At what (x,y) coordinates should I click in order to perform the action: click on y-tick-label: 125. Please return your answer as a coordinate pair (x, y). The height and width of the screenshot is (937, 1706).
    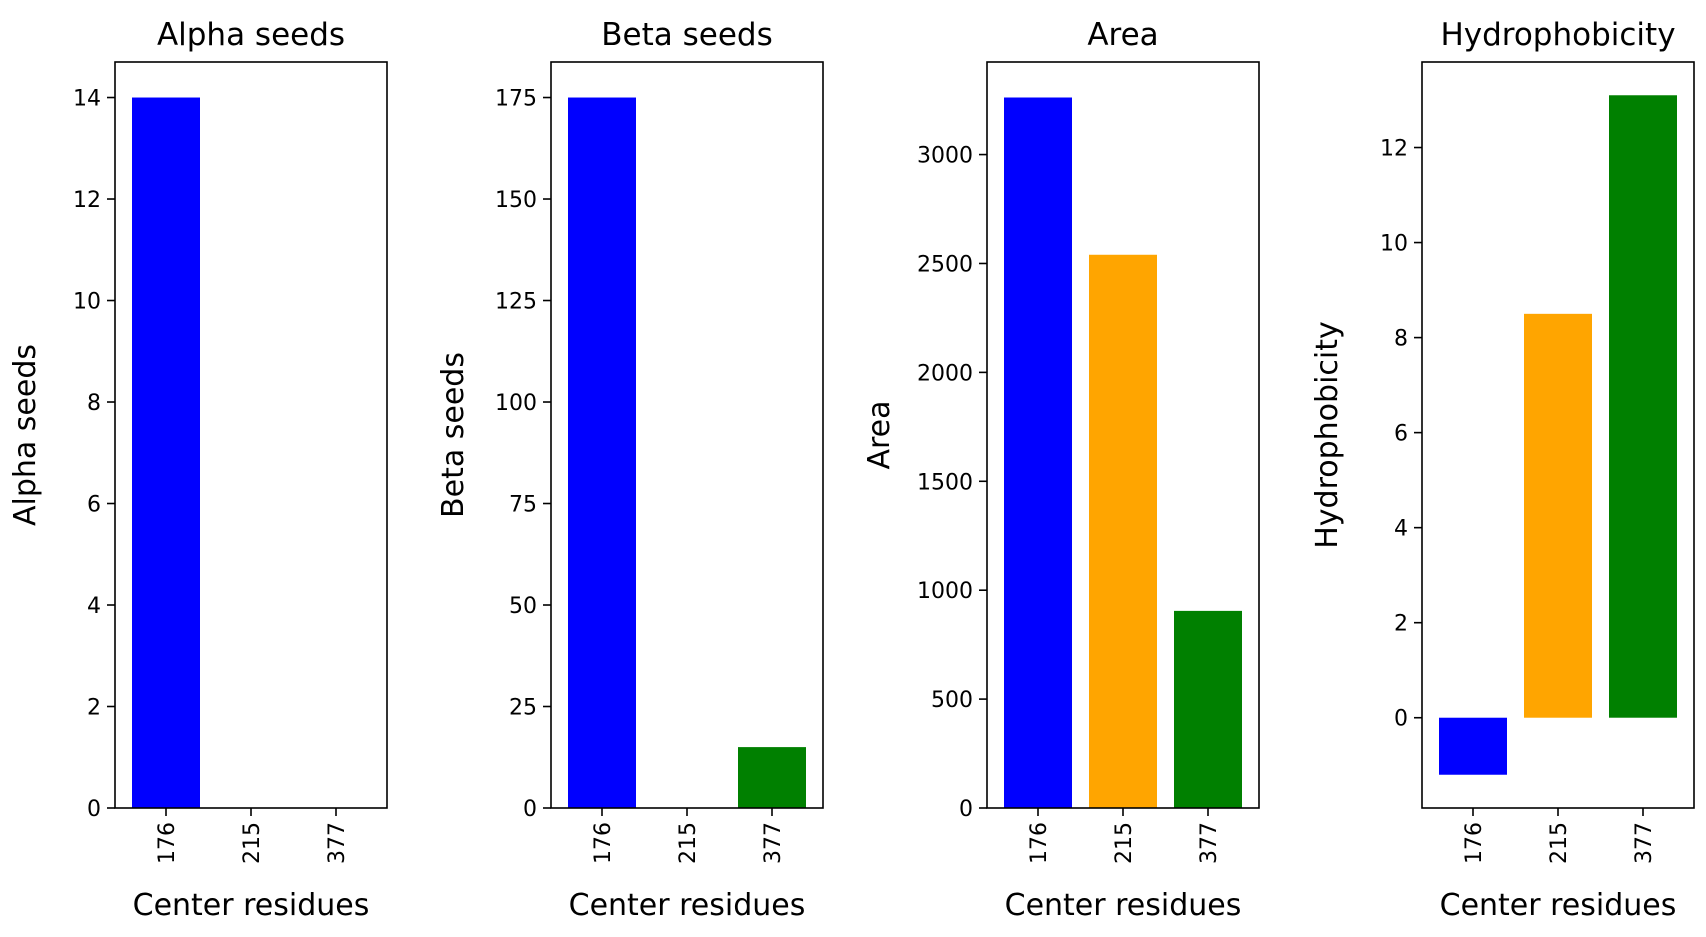
    Looking at the image, I should click on (516, 302).